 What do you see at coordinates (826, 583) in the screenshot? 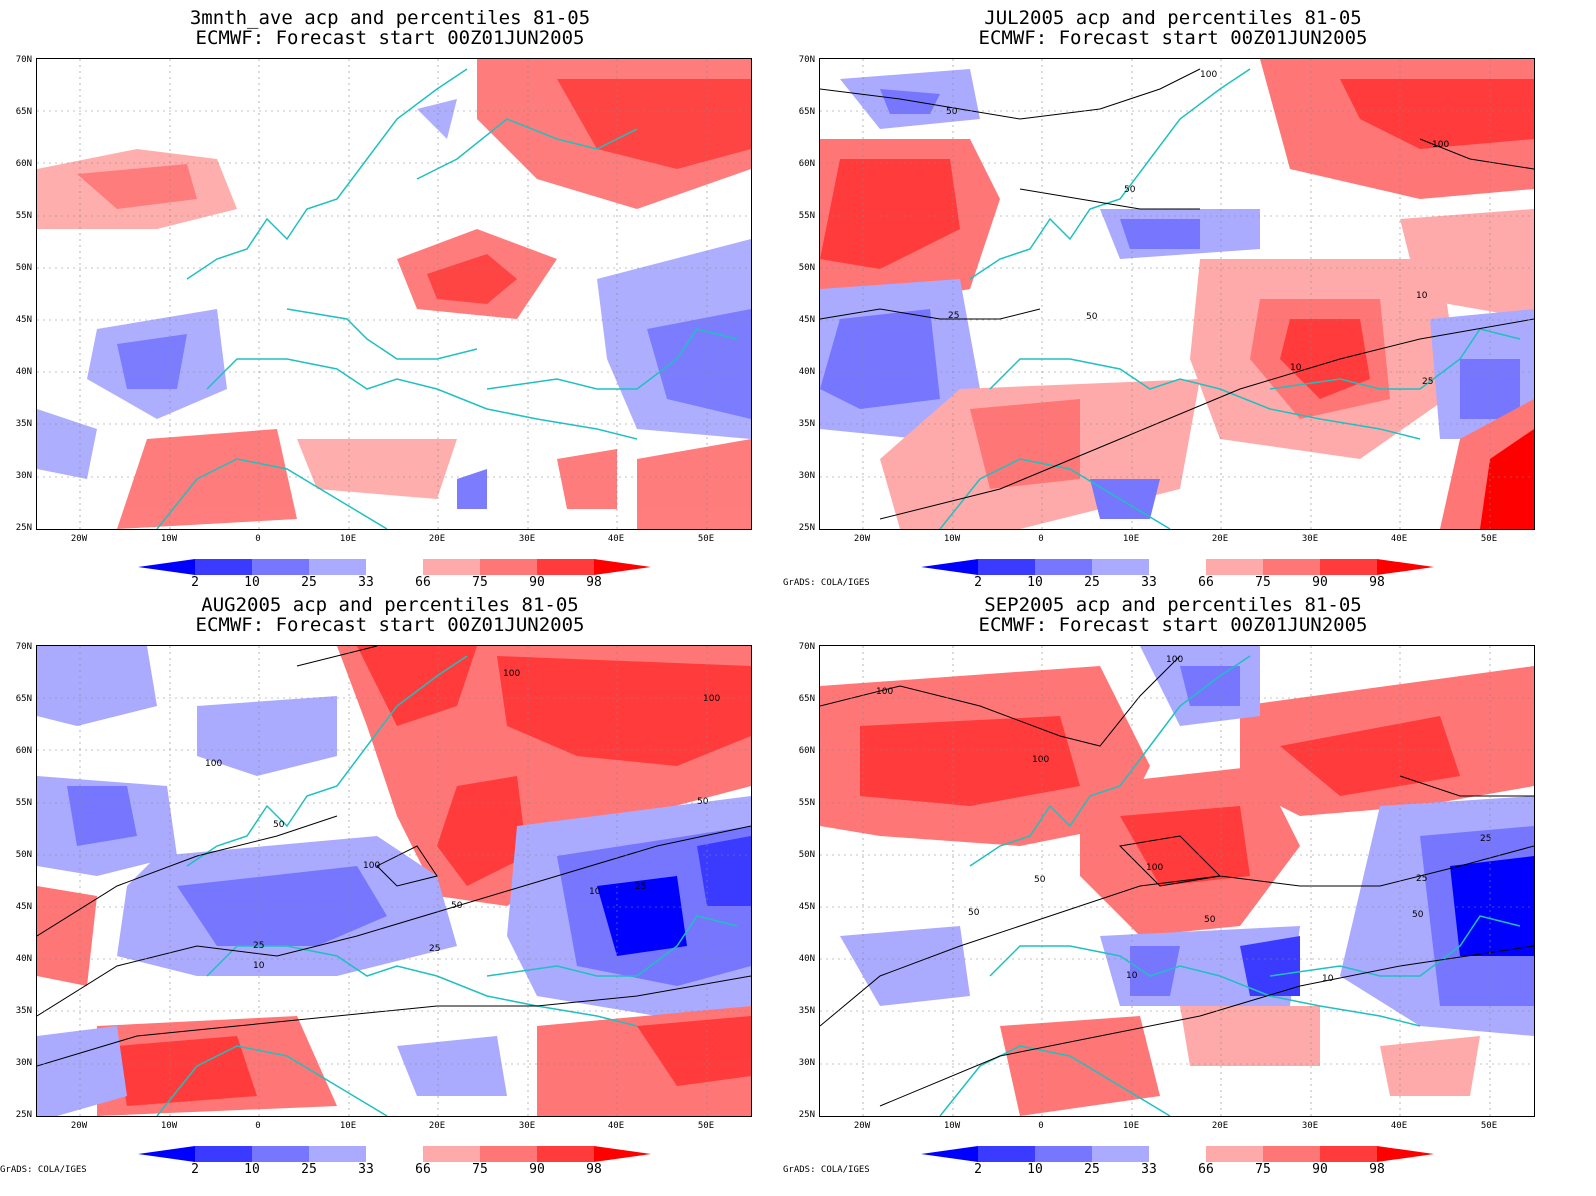
I see `credit-text: GrADS: COLA/IGES` at bounding box center [826, 583].